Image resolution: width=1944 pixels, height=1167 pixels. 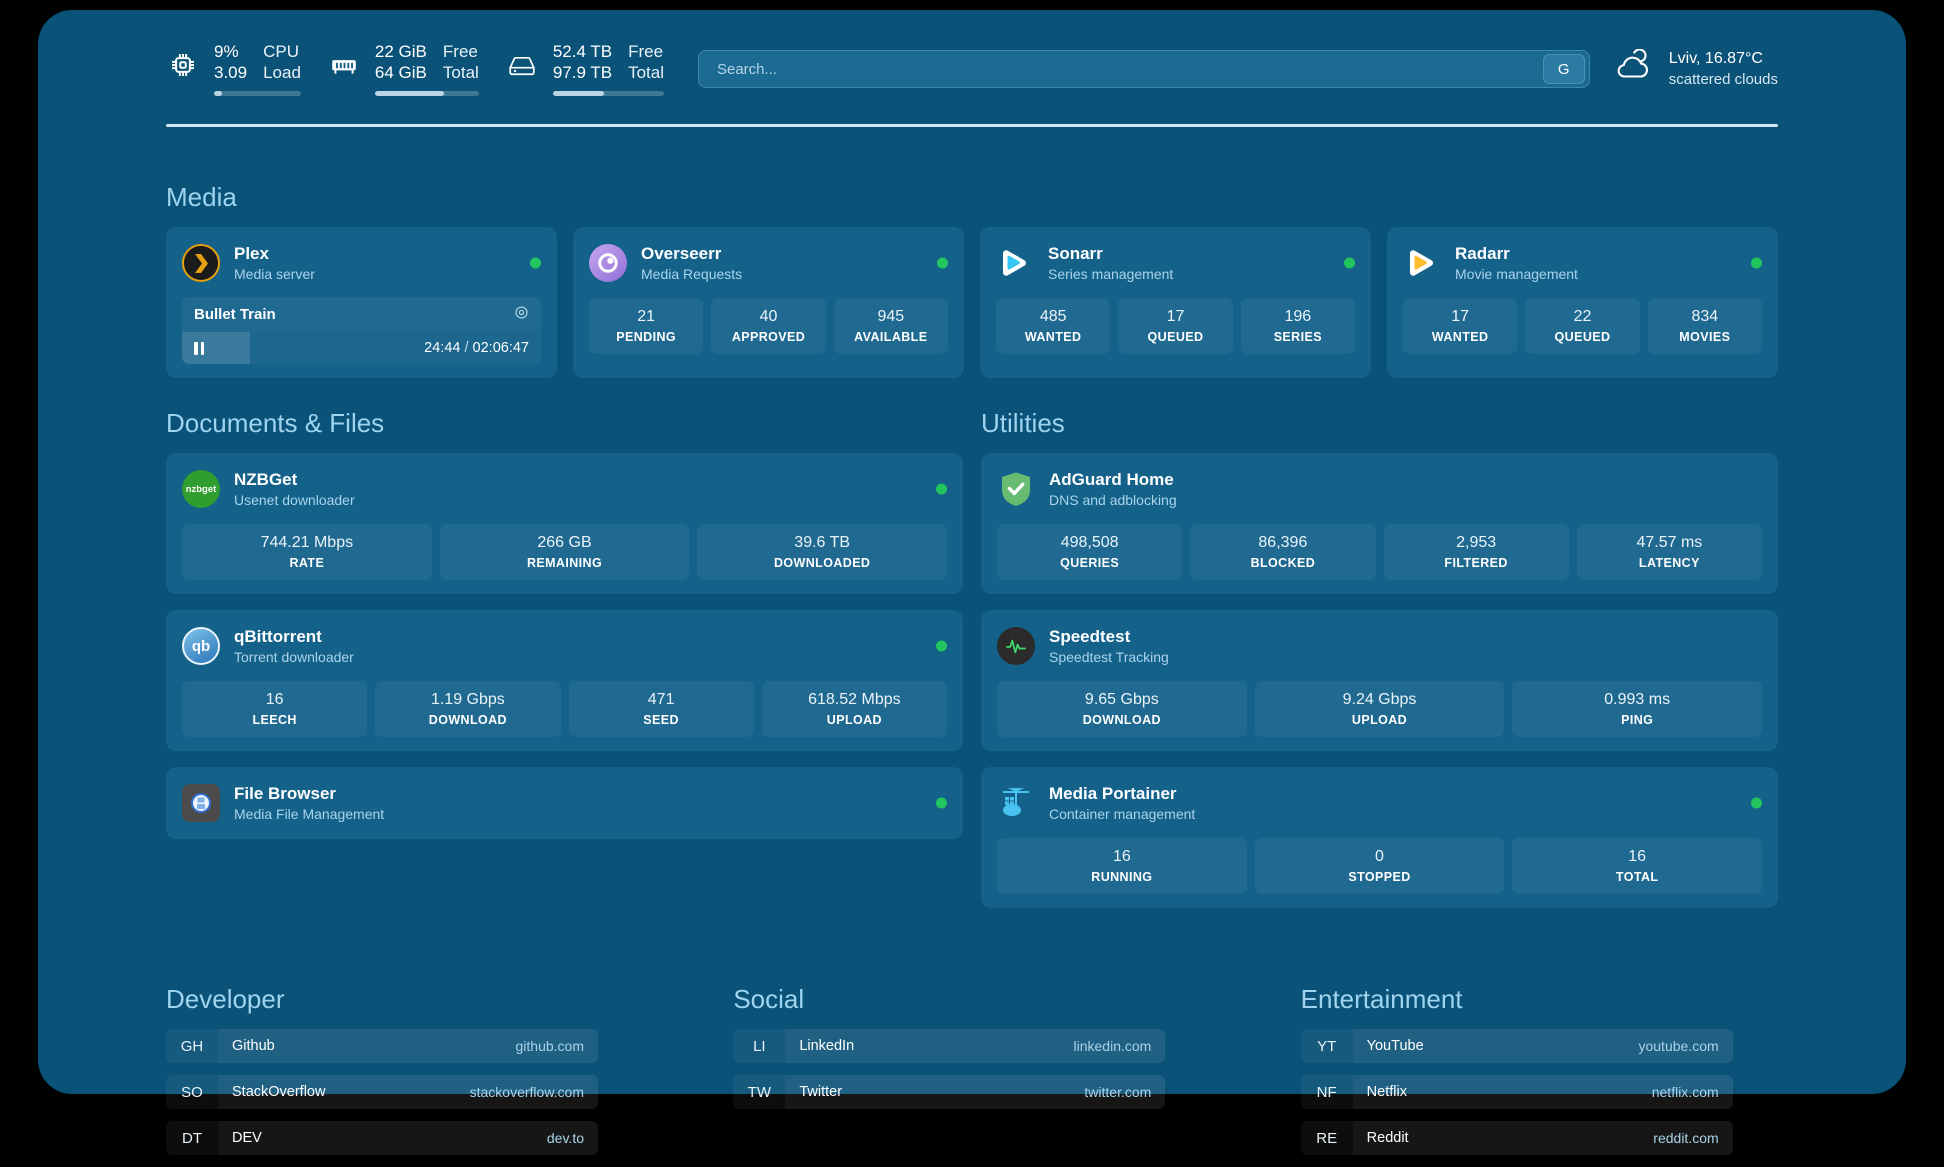 I want to click on stat-label: WANTED, so click(x=1053, y=337).